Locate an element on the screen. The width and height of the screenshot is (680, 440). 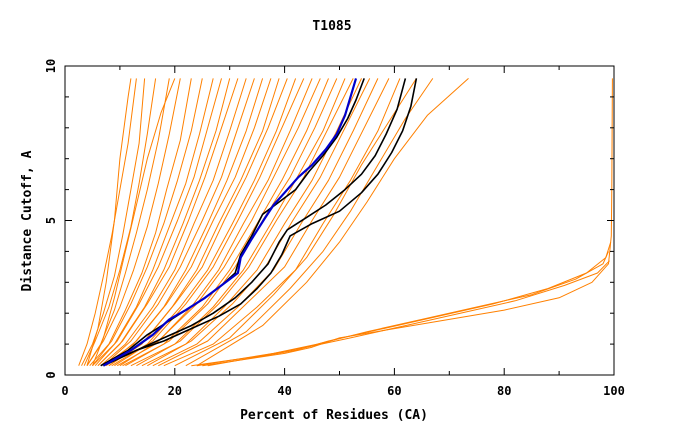
chart-title: T1085 is located at coordinates (331, 26).